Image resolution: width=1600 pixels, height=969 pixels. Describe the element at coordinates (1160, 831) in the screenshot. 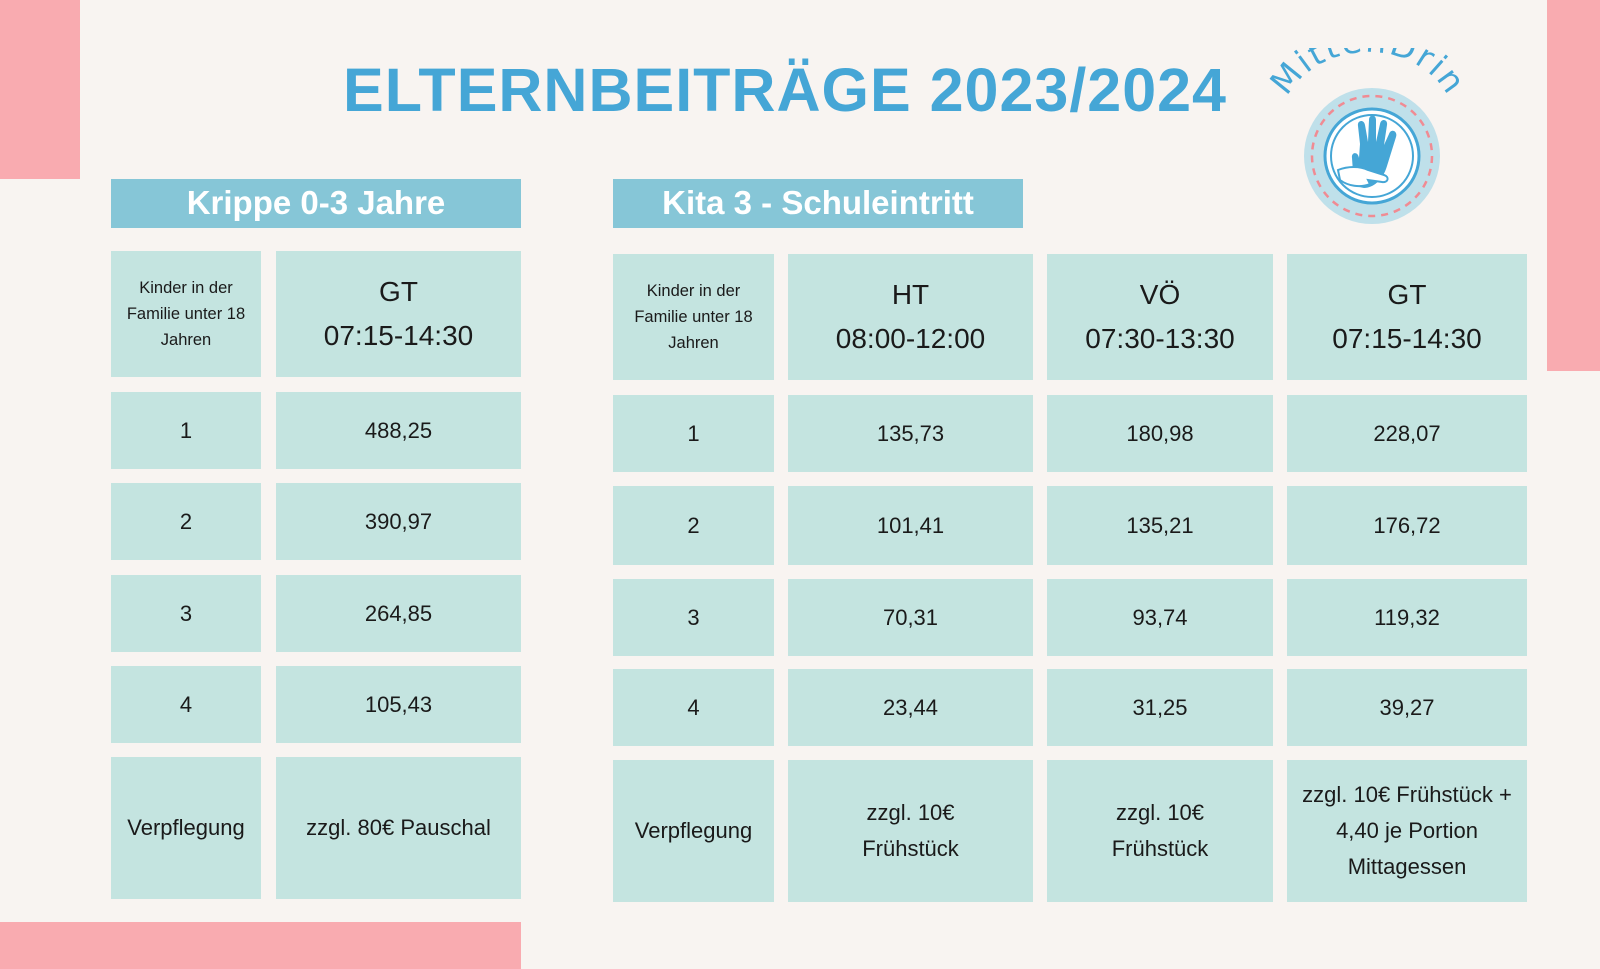

I see `meal-fee-voe: zzgl. 10€ Frühstück` at that location.